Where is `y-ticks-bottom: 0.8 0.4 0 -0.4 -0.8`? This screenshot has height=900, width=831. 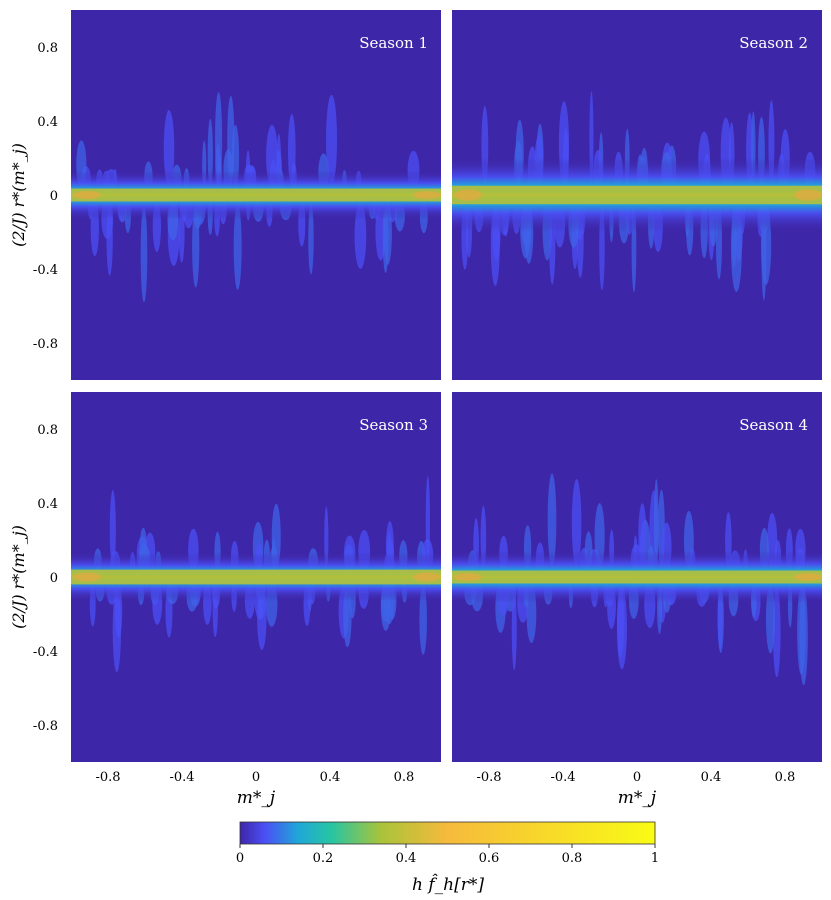 y-ticks-bottom: 0.8 0.4 0 -0.4 -0.8 is located at coordinates (45, 578).